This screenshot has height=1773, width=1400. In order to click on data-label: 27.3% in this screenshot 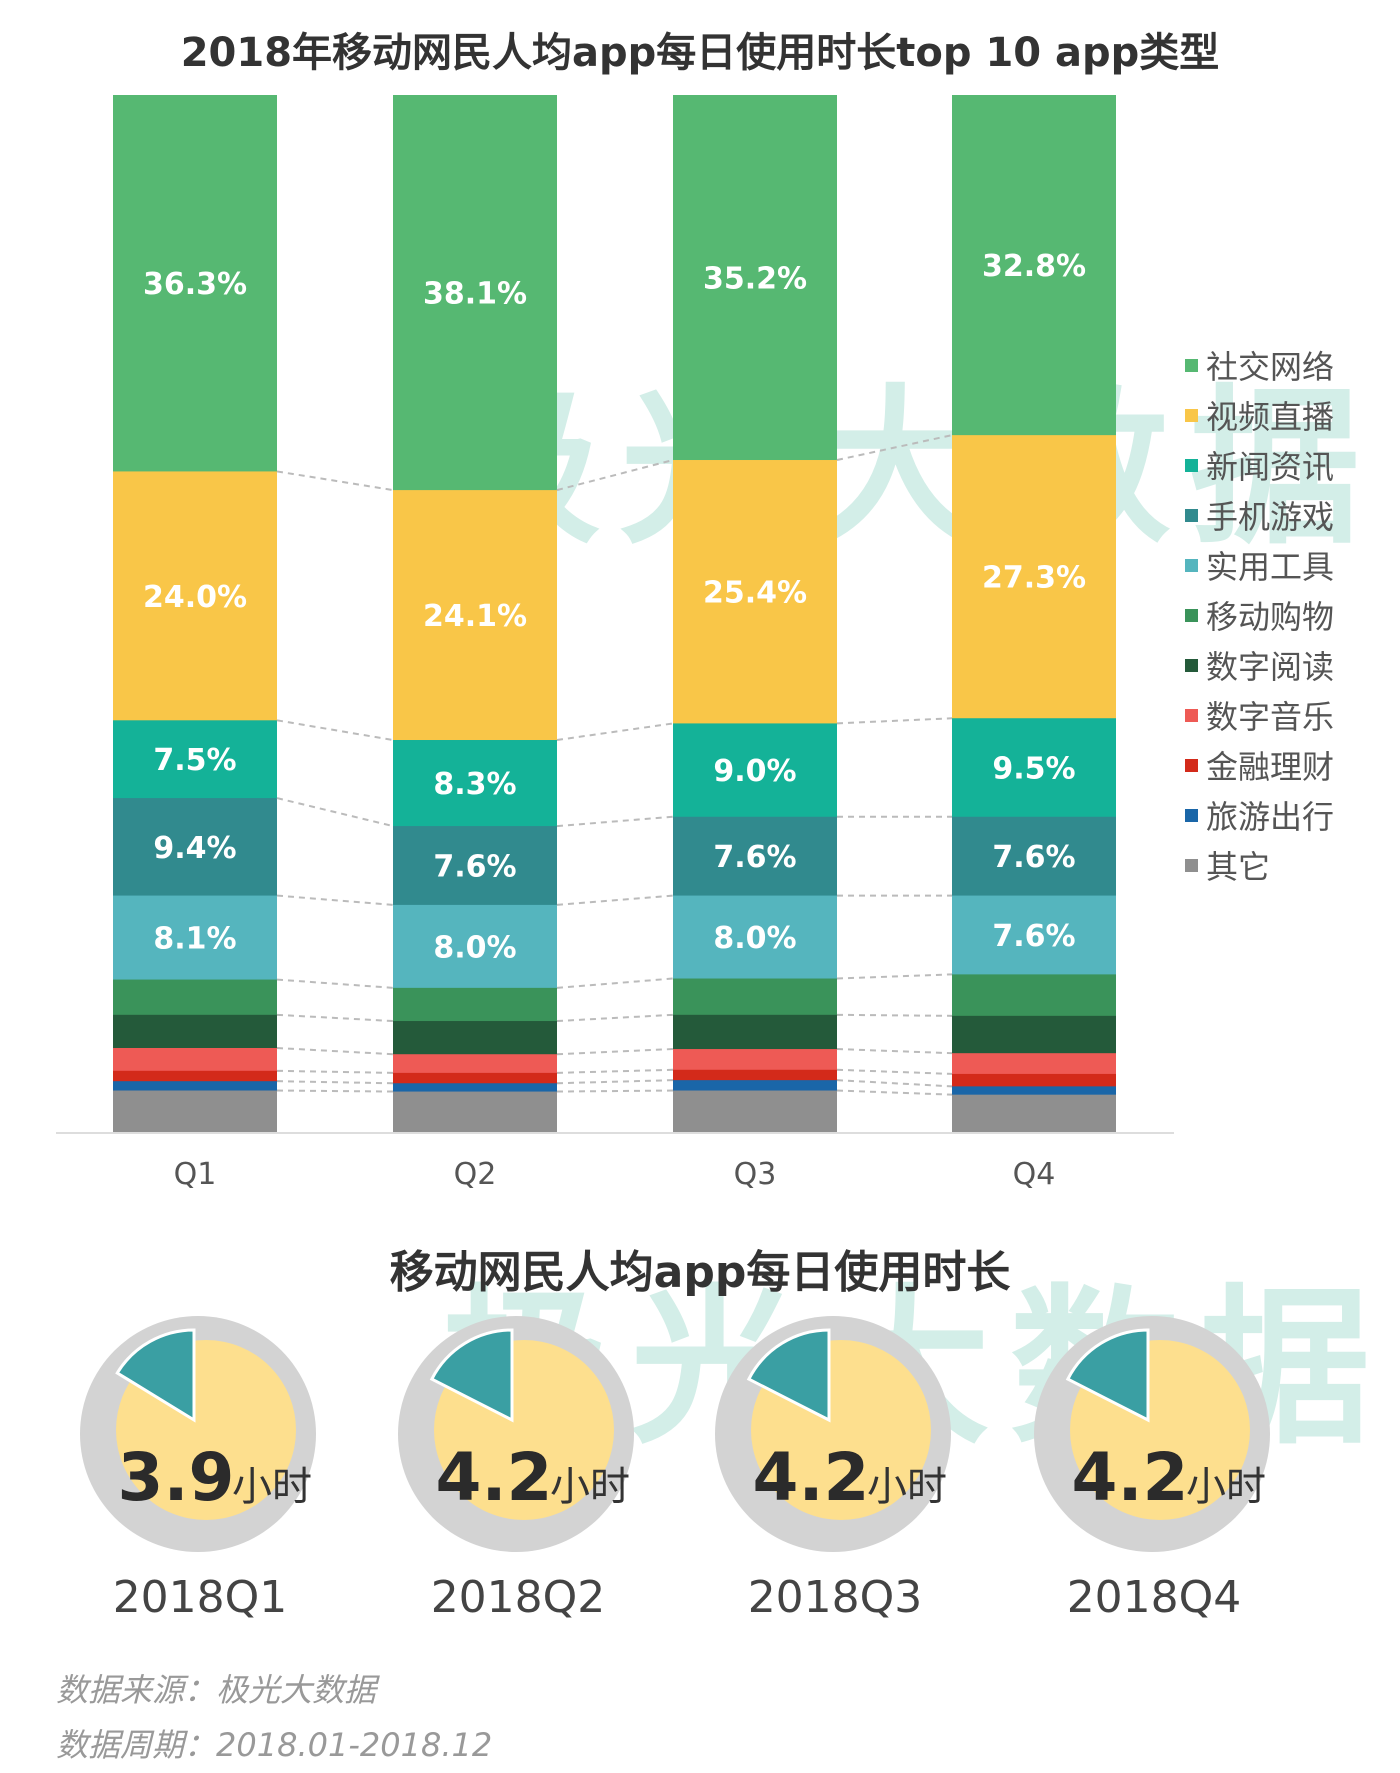, I will do `click(1034, 578)`.